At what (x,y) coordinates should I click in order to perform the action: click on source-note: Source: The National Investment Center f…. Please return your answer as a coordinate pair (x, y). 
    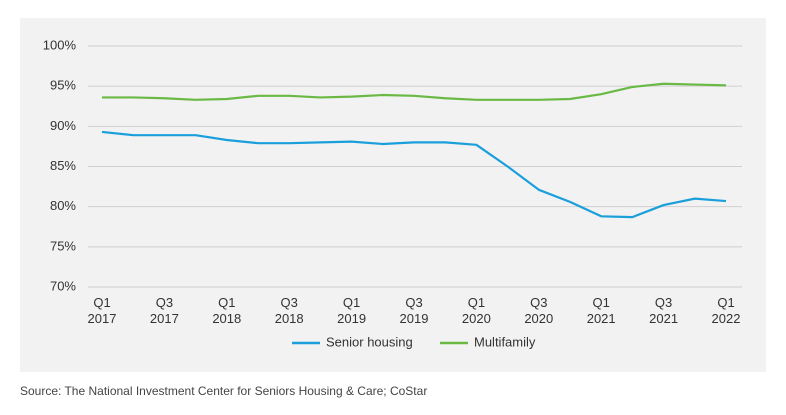
    Looking at the image, I should click on (224, 391).